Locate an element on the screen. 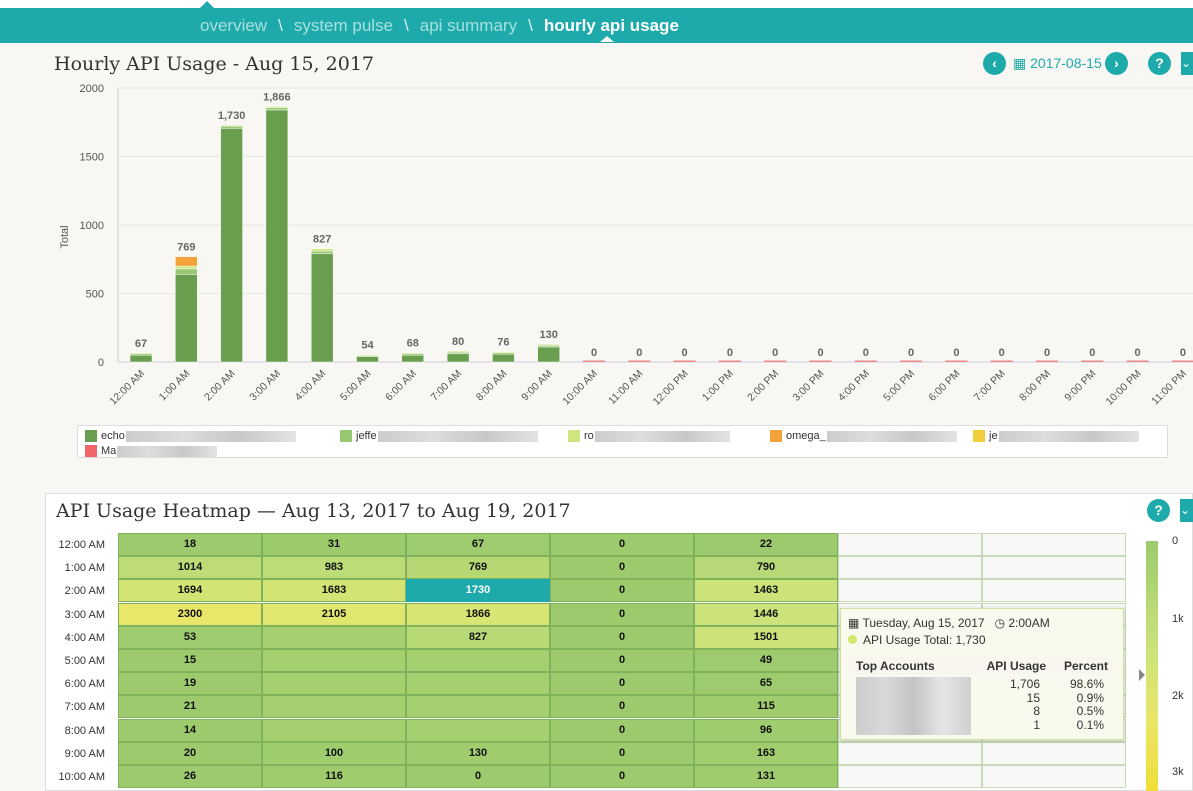 The height and width of the screenshot is (791, 1193). help-button: ? is located at coordinates (1159, 63).